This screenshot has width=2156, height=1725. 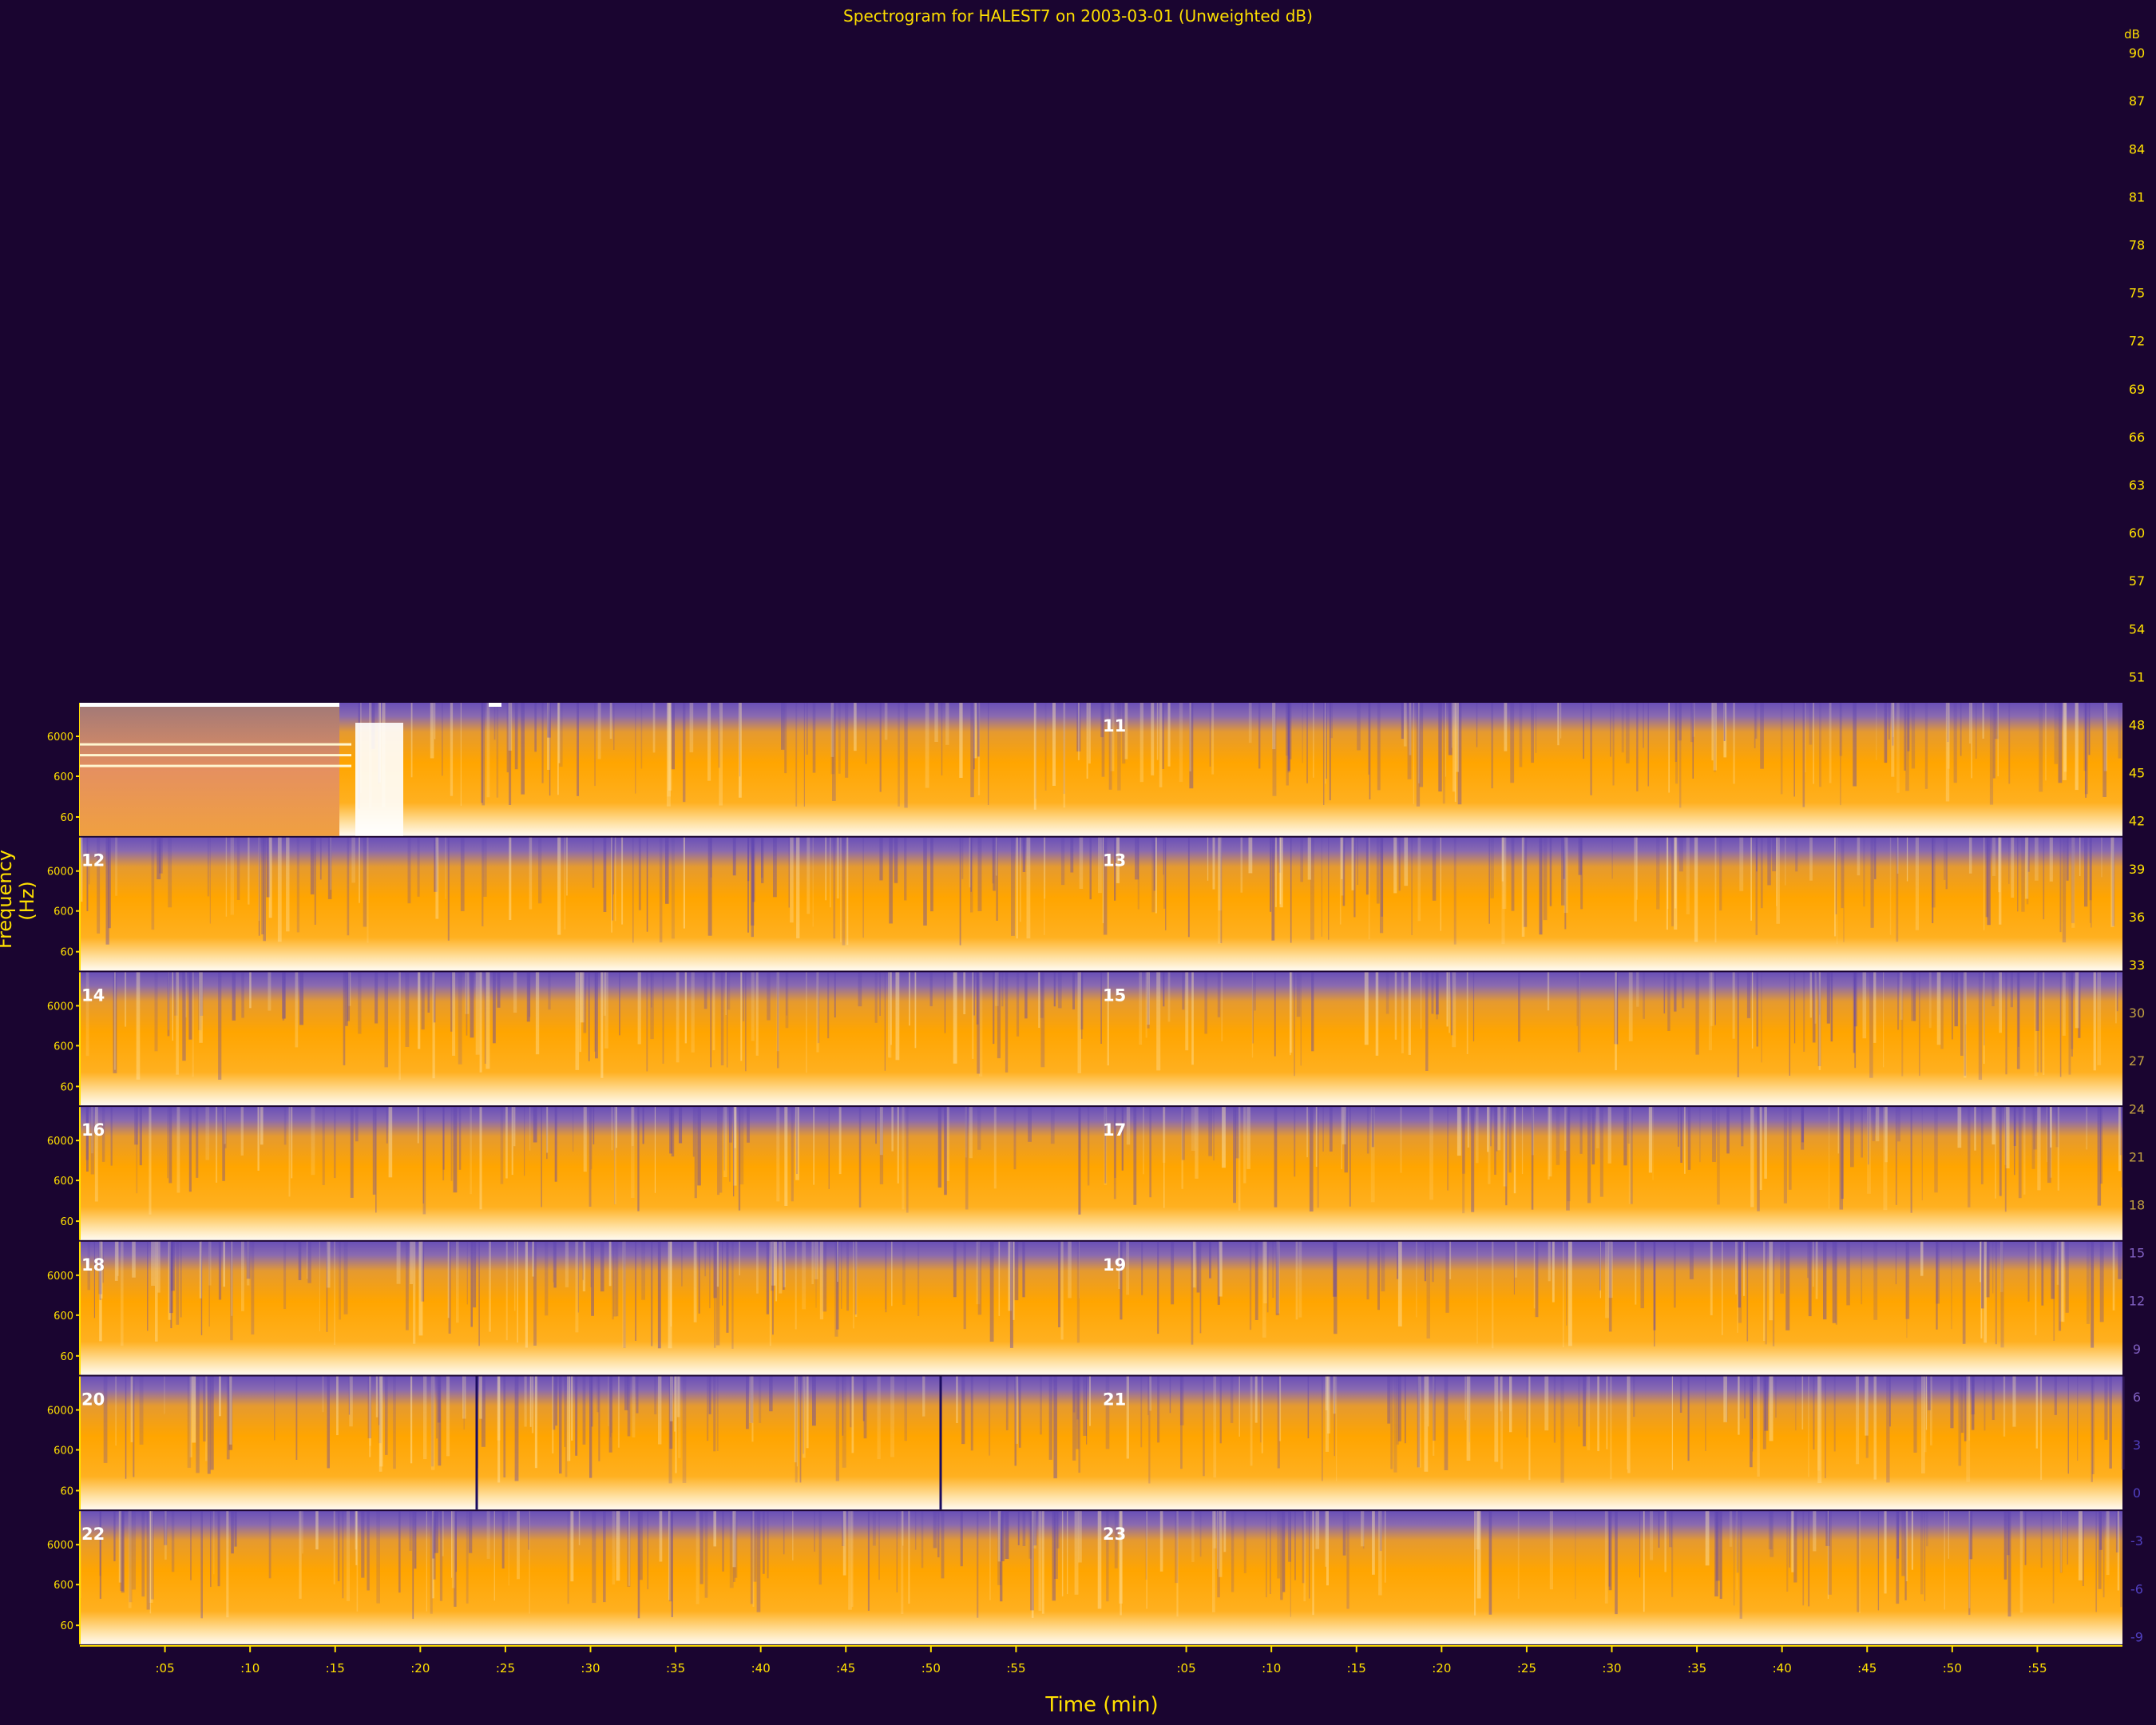 I want to click on colorbar-tick-label: 30, so click(x=2137, y=1013).